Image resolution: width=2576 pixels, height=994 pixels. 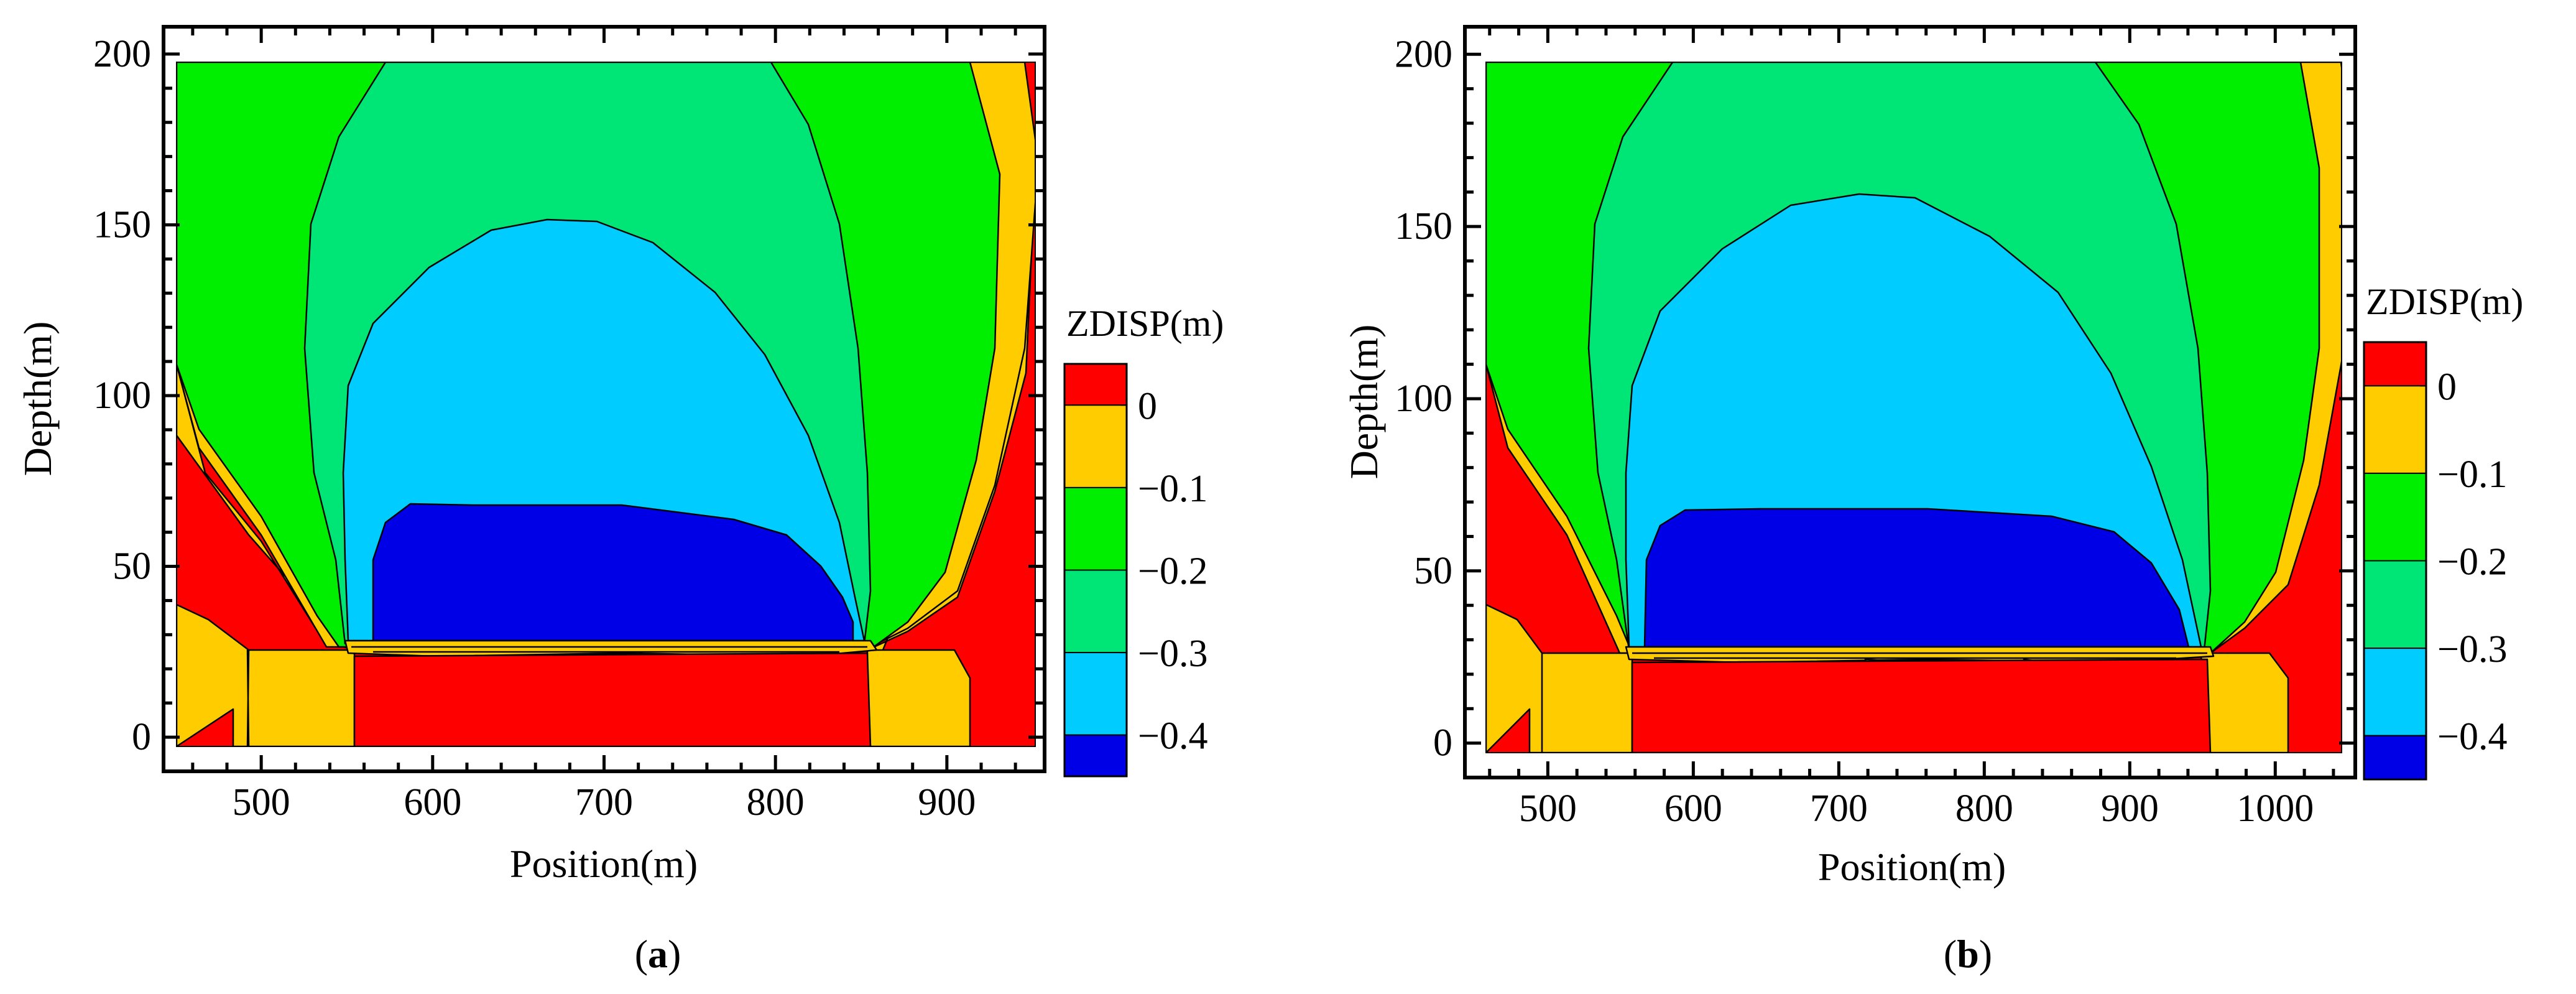 I want to click on xlabel-a: Position(m), so click(x=604, y=864).